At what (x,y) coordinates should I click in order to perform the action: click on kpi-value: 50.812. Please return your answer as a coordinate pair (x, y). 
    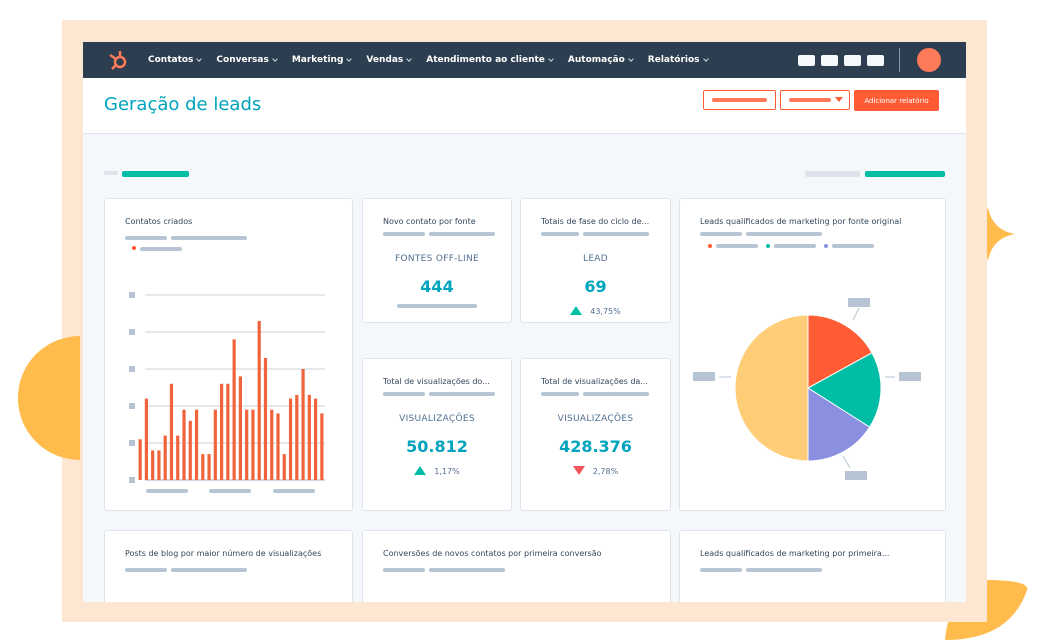
    Looking at the image, I should click on (437, 446).